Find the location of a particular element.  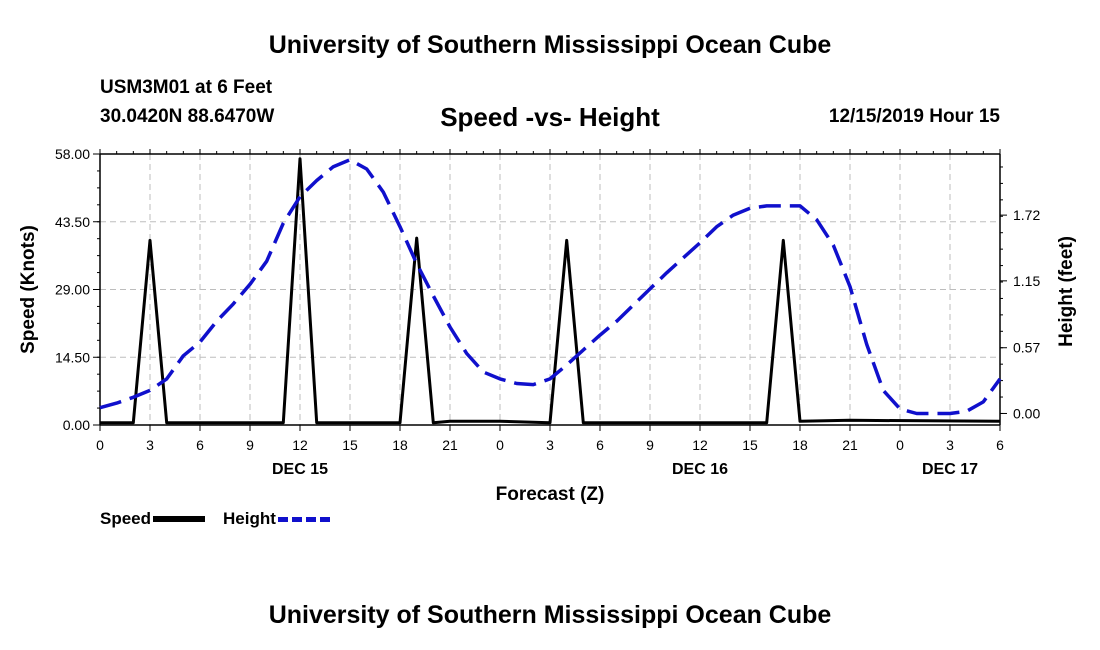

datetime-label: 12/15/2019 Hour 15 is located at coordinates (914, 116).